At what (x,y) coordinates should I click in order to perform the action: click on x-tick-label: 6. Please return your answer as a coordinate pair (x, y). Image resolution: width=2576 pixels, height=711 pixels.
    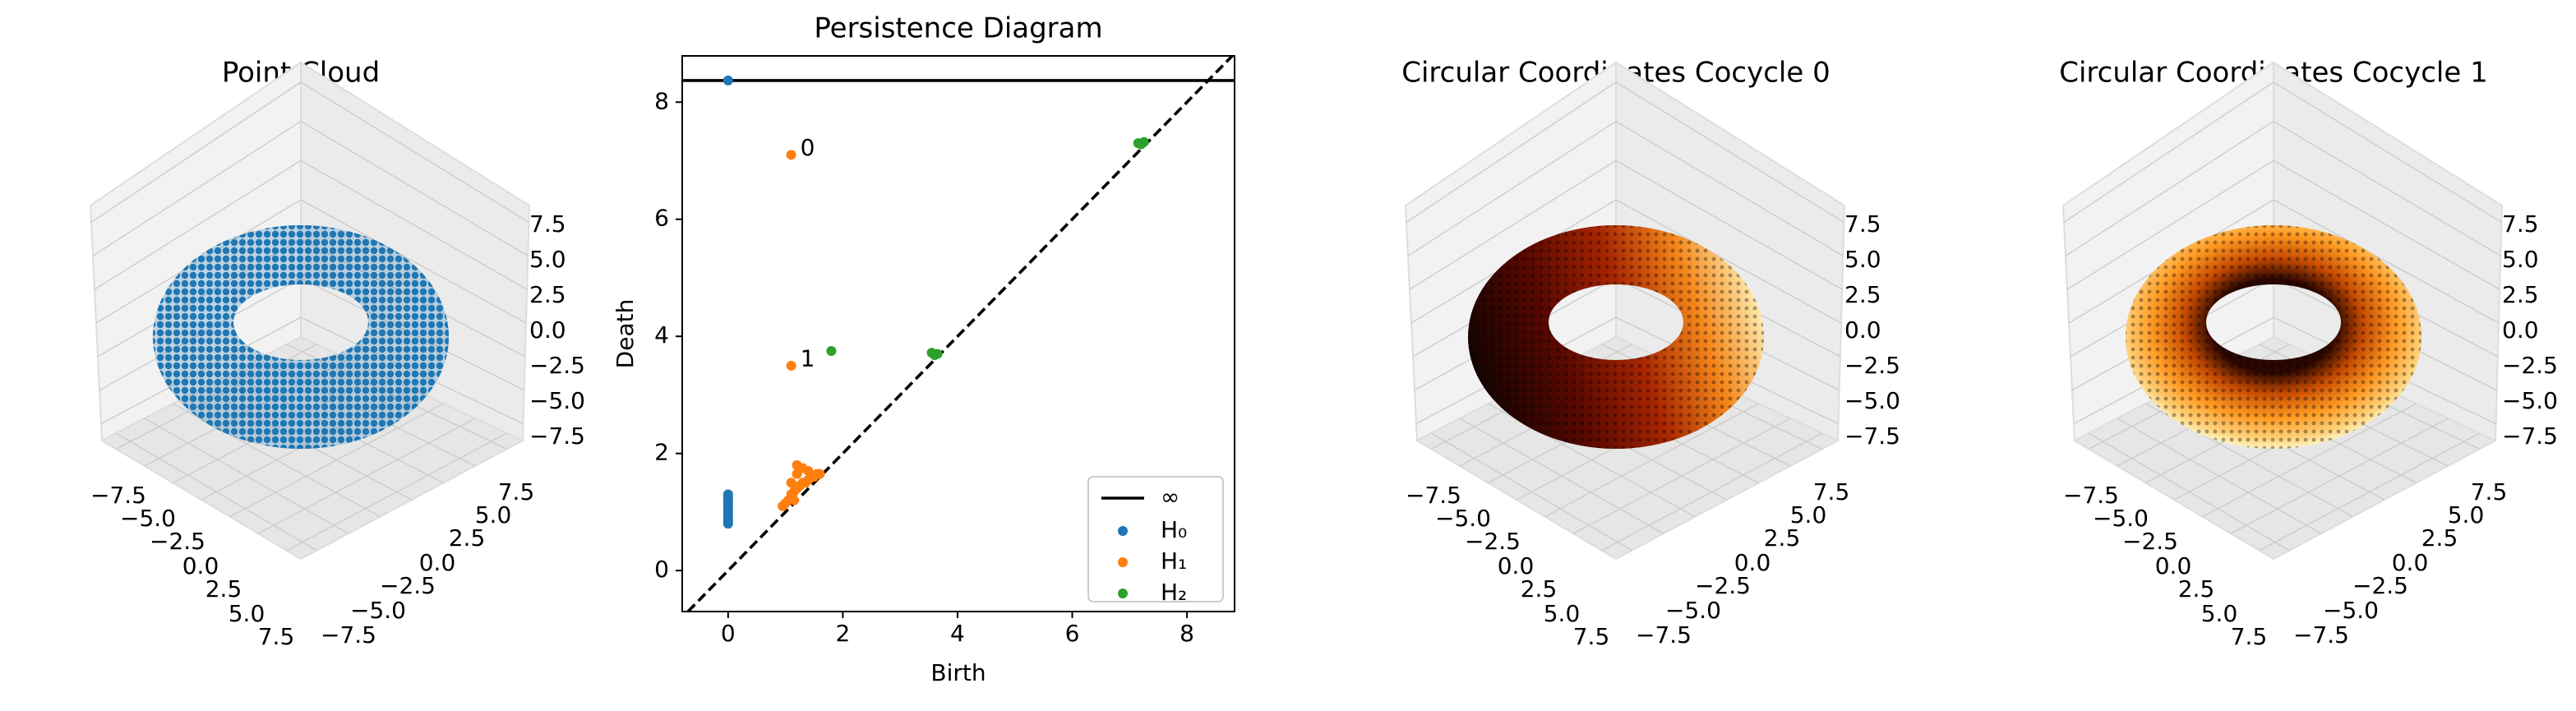
    Looking at the image, I should click on (1072, 633).